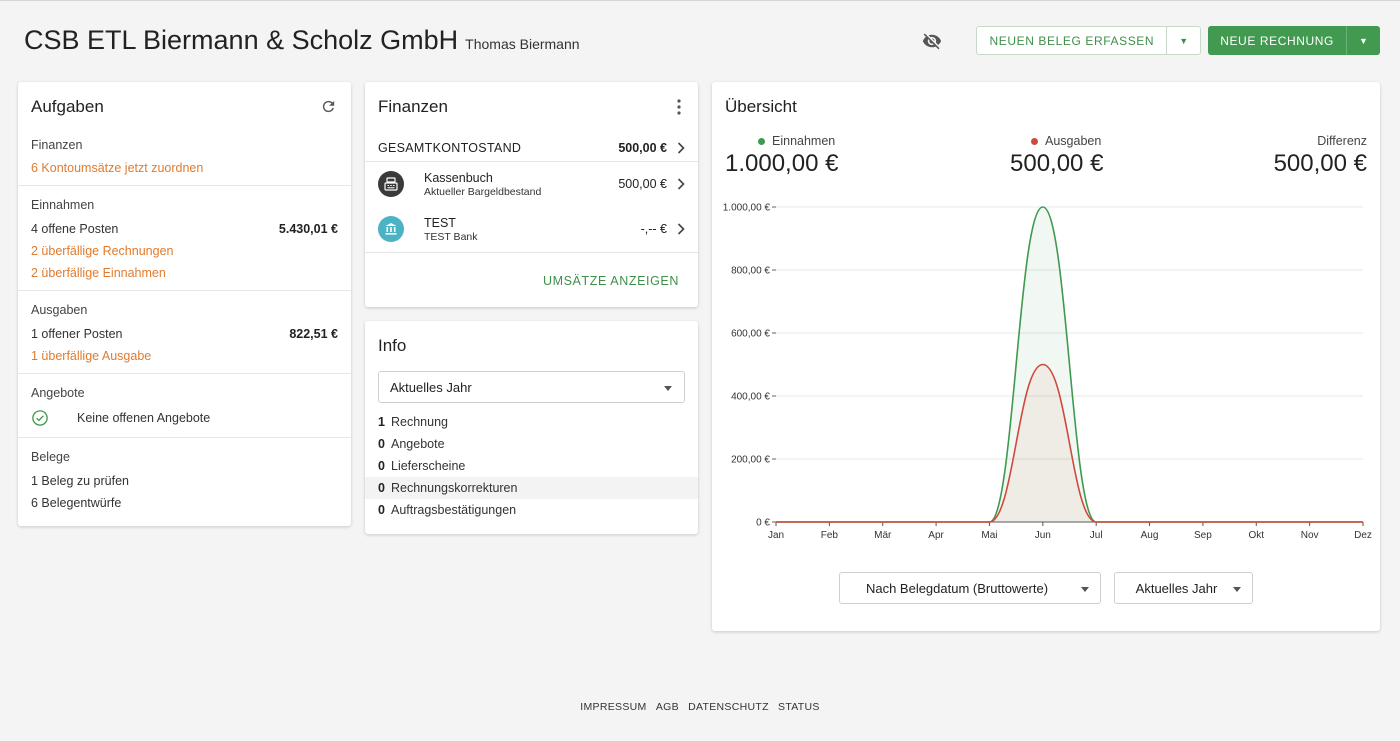  I want to click on y-tick-label: 600,00 €, so click(750, 334).